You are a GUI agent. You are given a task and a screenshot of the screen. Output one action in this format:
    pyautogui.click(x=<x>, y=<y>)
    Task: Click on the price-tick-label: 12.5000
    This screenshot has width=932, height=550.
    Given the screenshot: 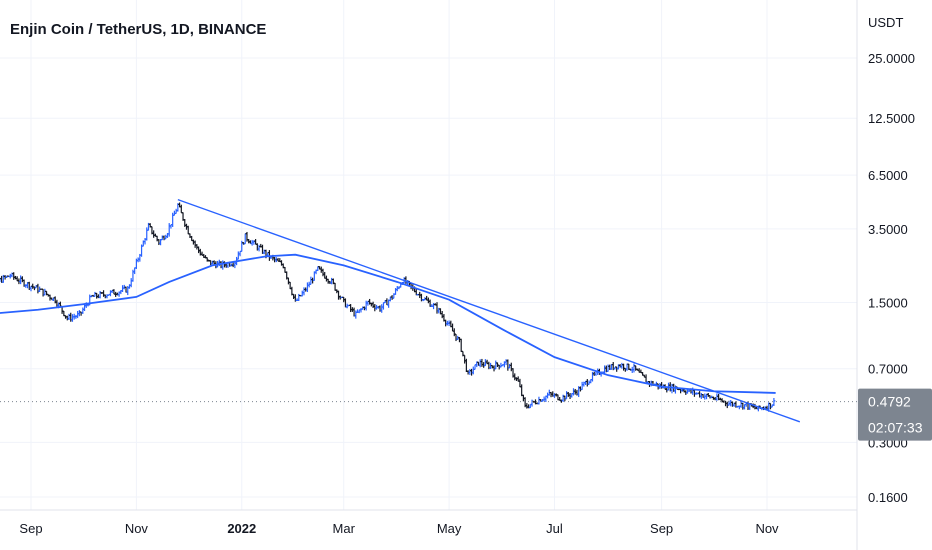 What is the action you would take?
    pyautogui.click(x=891, y=118)
    